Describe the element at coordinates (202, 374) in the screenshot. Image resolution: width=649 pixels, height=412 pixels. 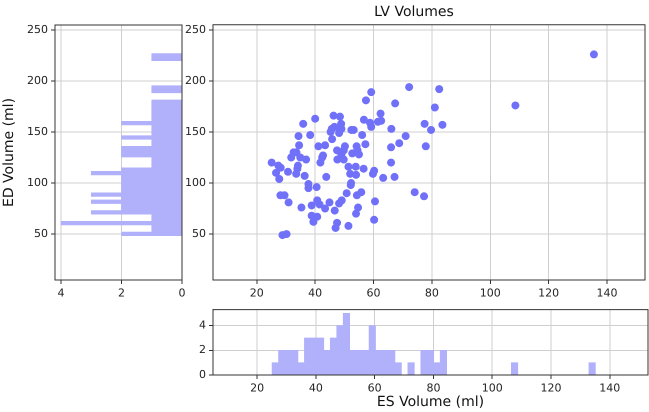
I see `y-tick-label: 0` at that location.